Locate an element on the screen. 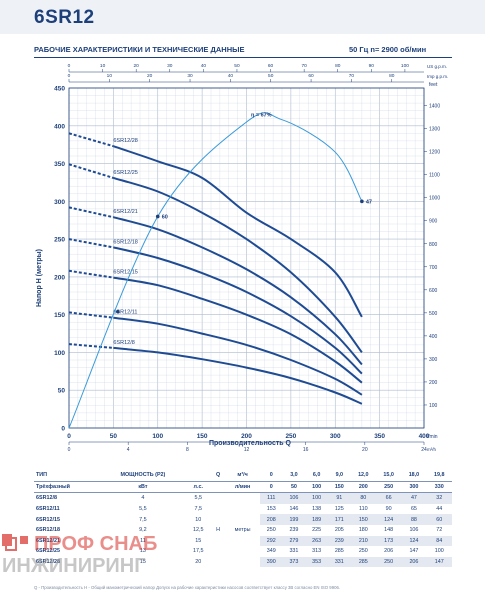 Image resolution: width=485 pixels, height=600 pixels. table-cell: 150 is located at coordinates (339, 487).